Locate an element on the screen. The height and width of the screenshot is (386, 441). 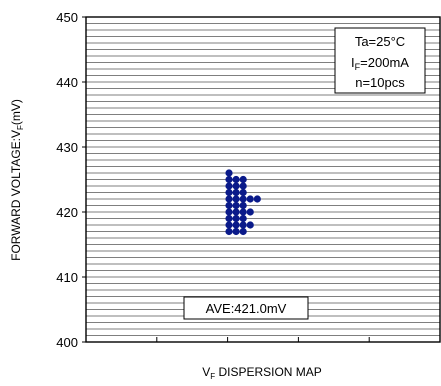
condition-current: IF=200mA is located at coordinates (380, 63).